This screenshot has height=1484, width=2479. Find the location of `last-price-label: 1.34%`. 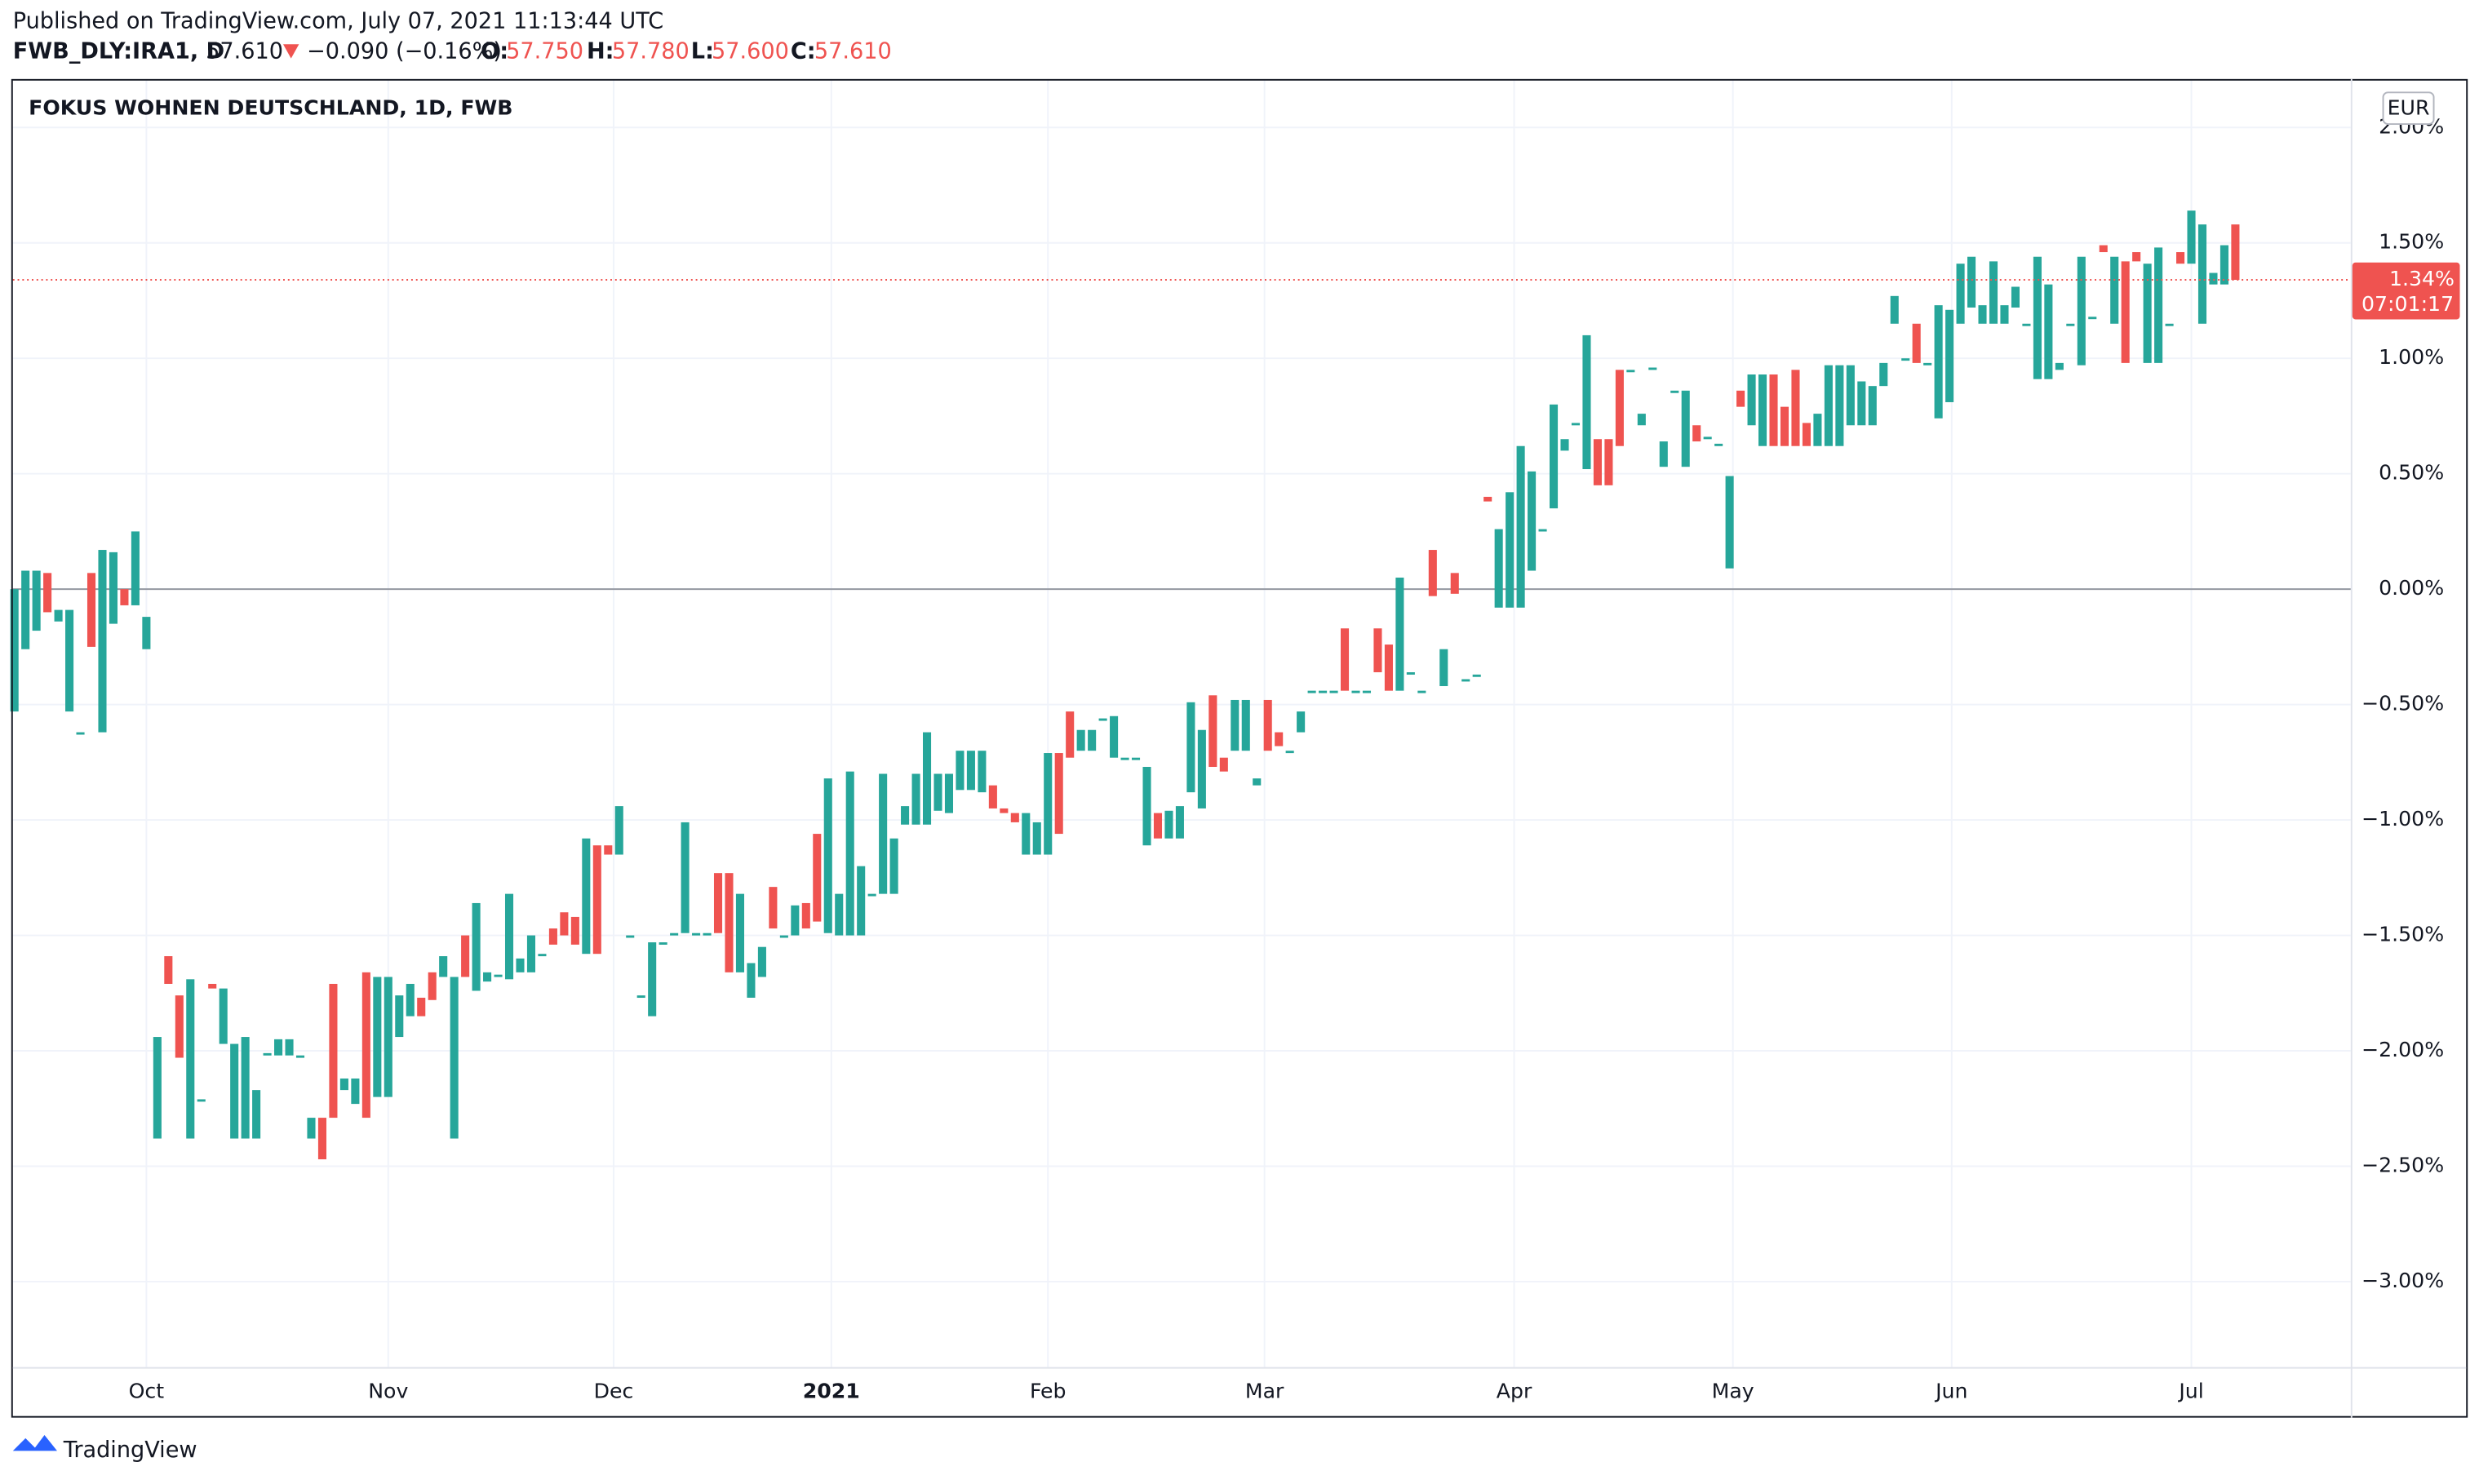

last-price-label: 1.34% is located at coordinates (2422, 278).